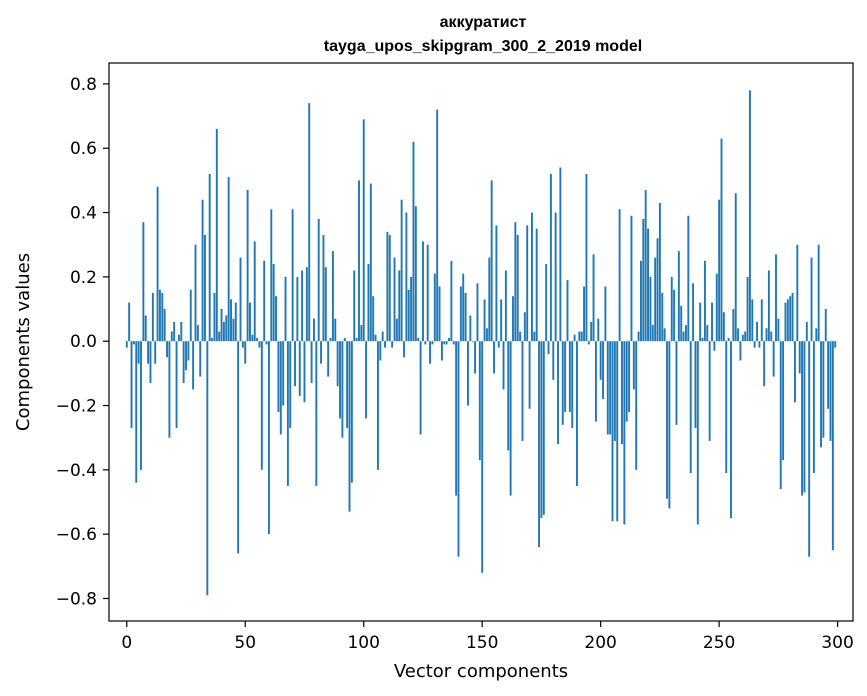 This screenshot has height=696, width=867. What do you see at coordinates (76, 599) in the screenshot?
I see `y-tick-label: −0.8` at bounding box center [76, 599].